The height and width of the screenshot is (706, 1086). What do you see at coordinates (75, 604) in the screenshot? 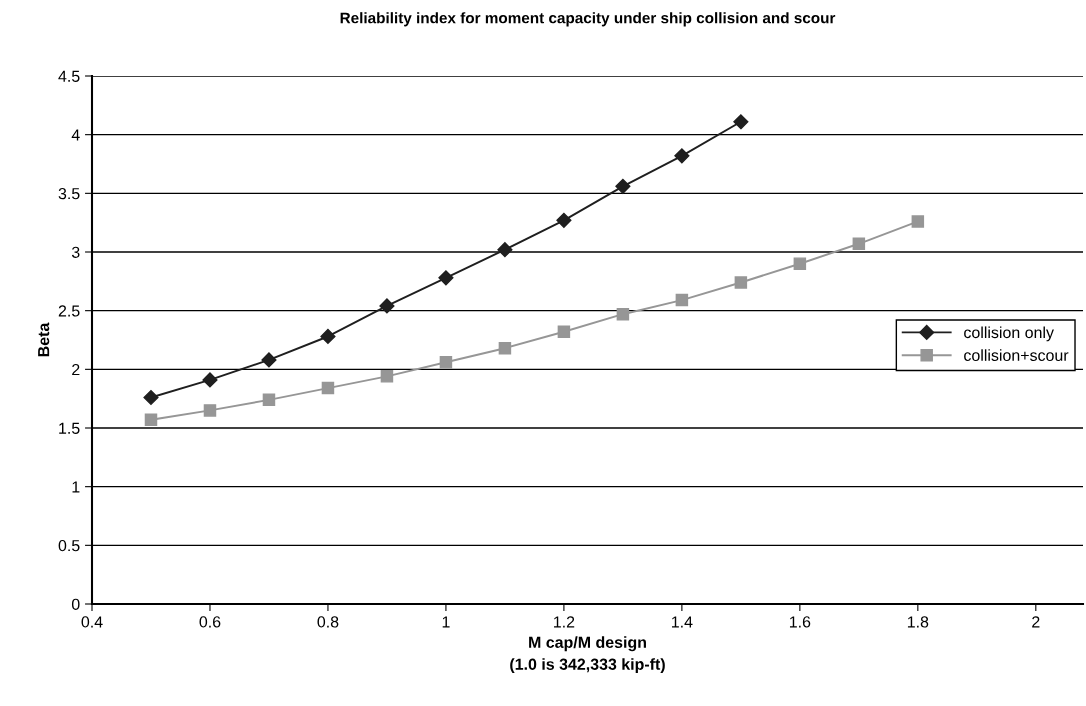
I see `y-tick-label: 0` at bounding box center [75, 604].